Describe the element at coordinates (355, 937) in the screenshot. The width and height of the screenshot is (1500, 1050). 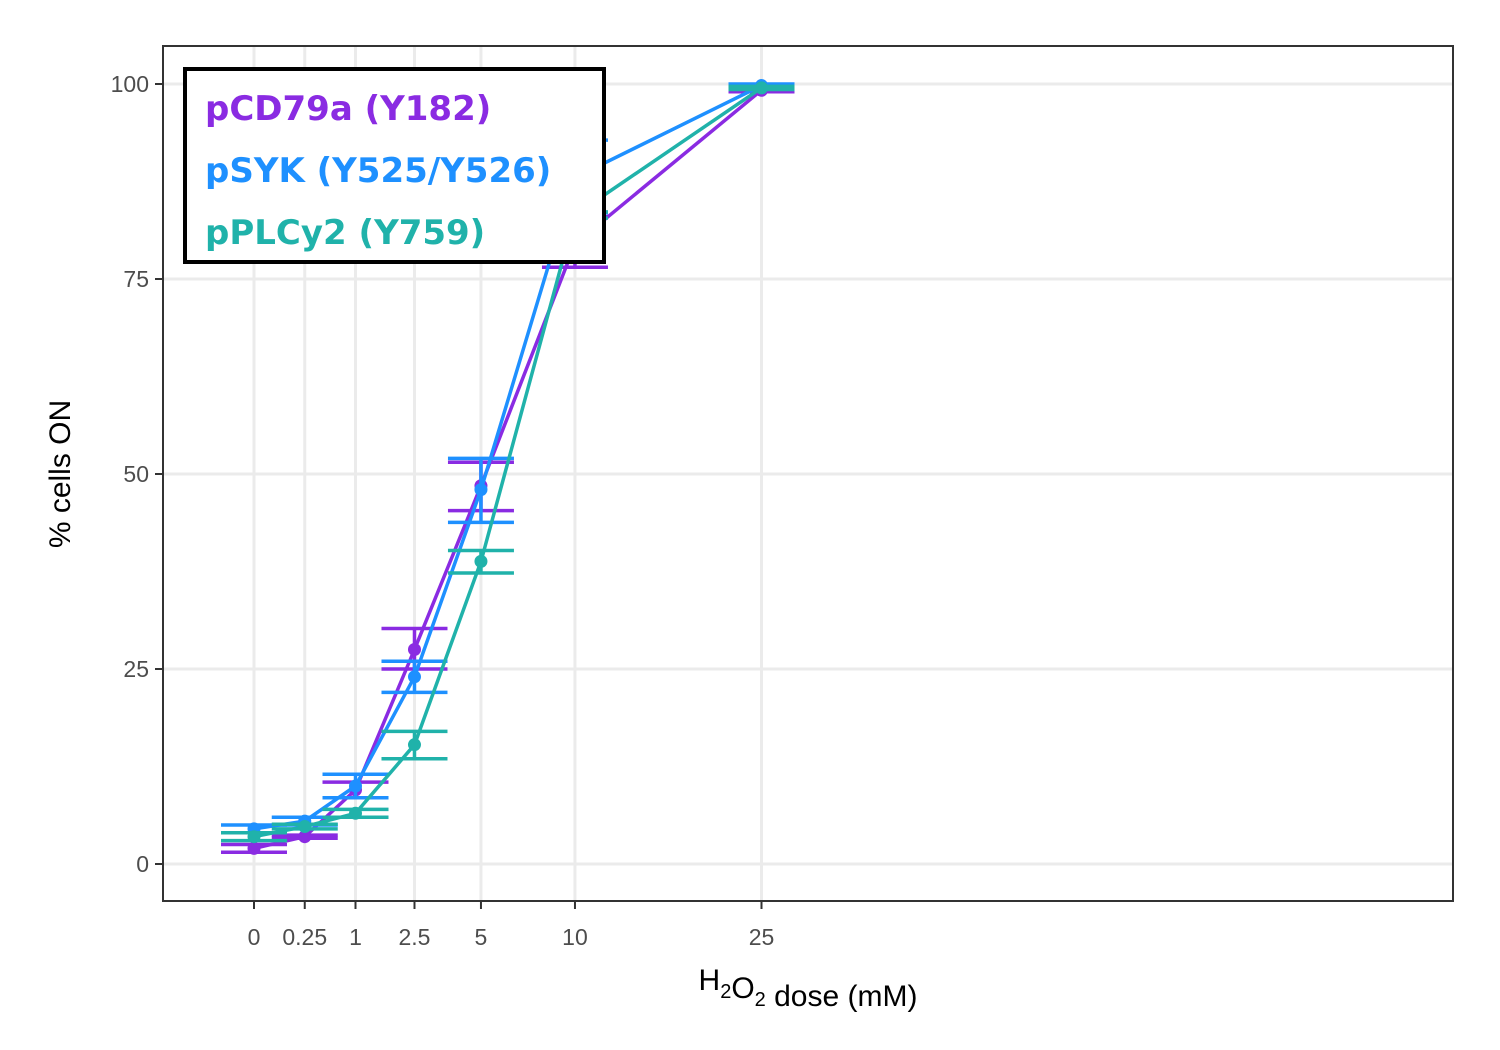
I see `x-tick-label: 1` at that location.